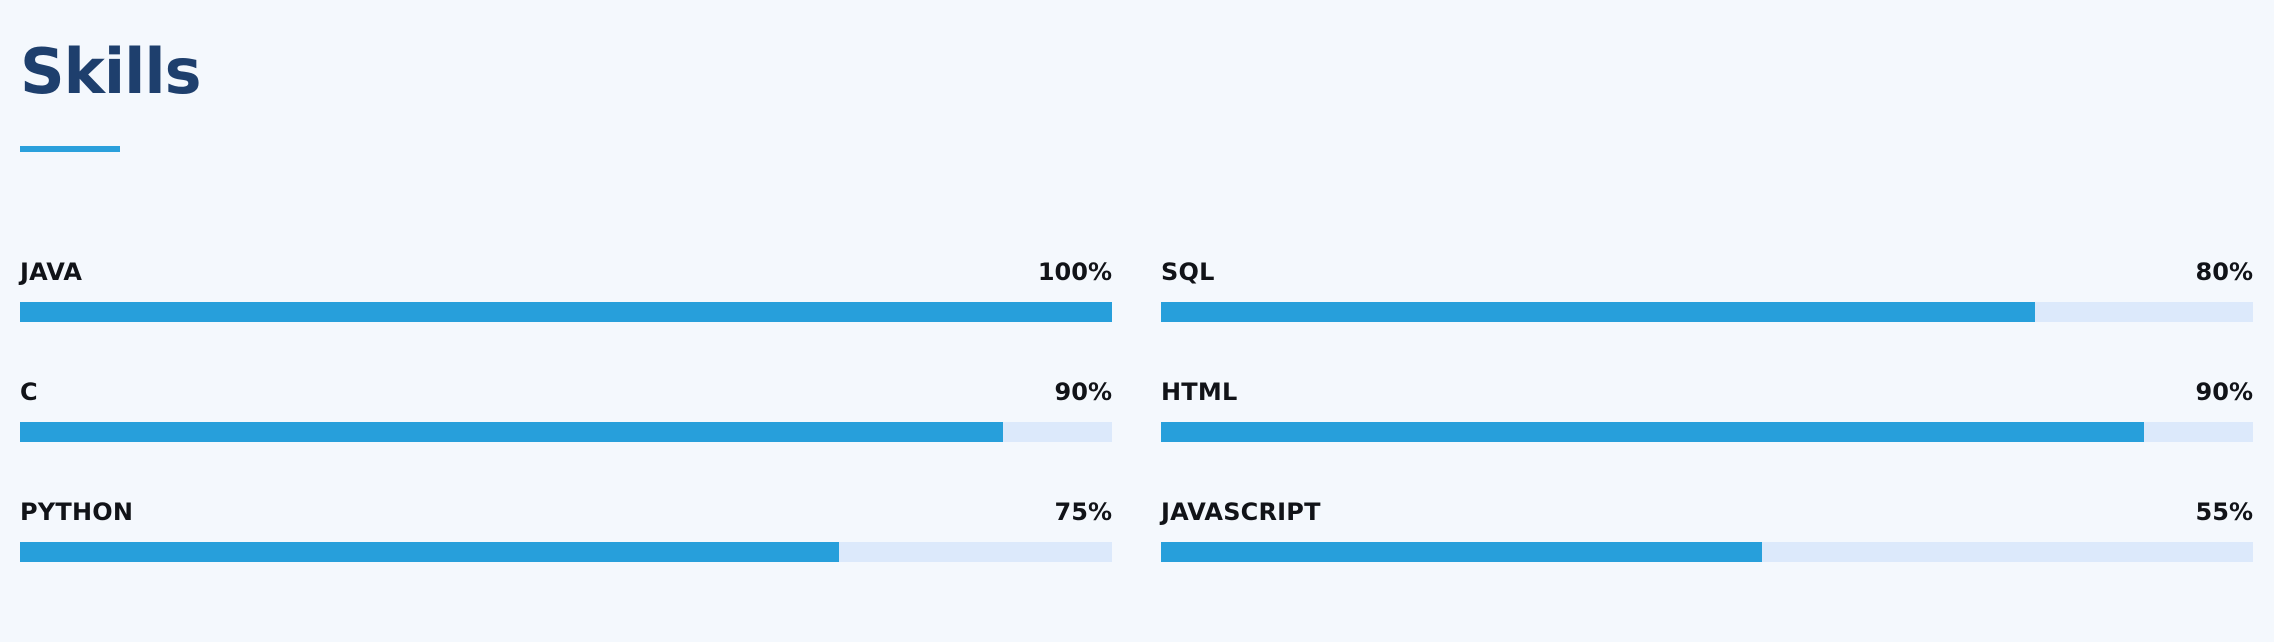 The height and width of the screenshot is (642, 2274). What do you see at coordinates (1199, 392) in the screenshot?
I see `skill-name: HTML` at bounding box center [1199, 392].